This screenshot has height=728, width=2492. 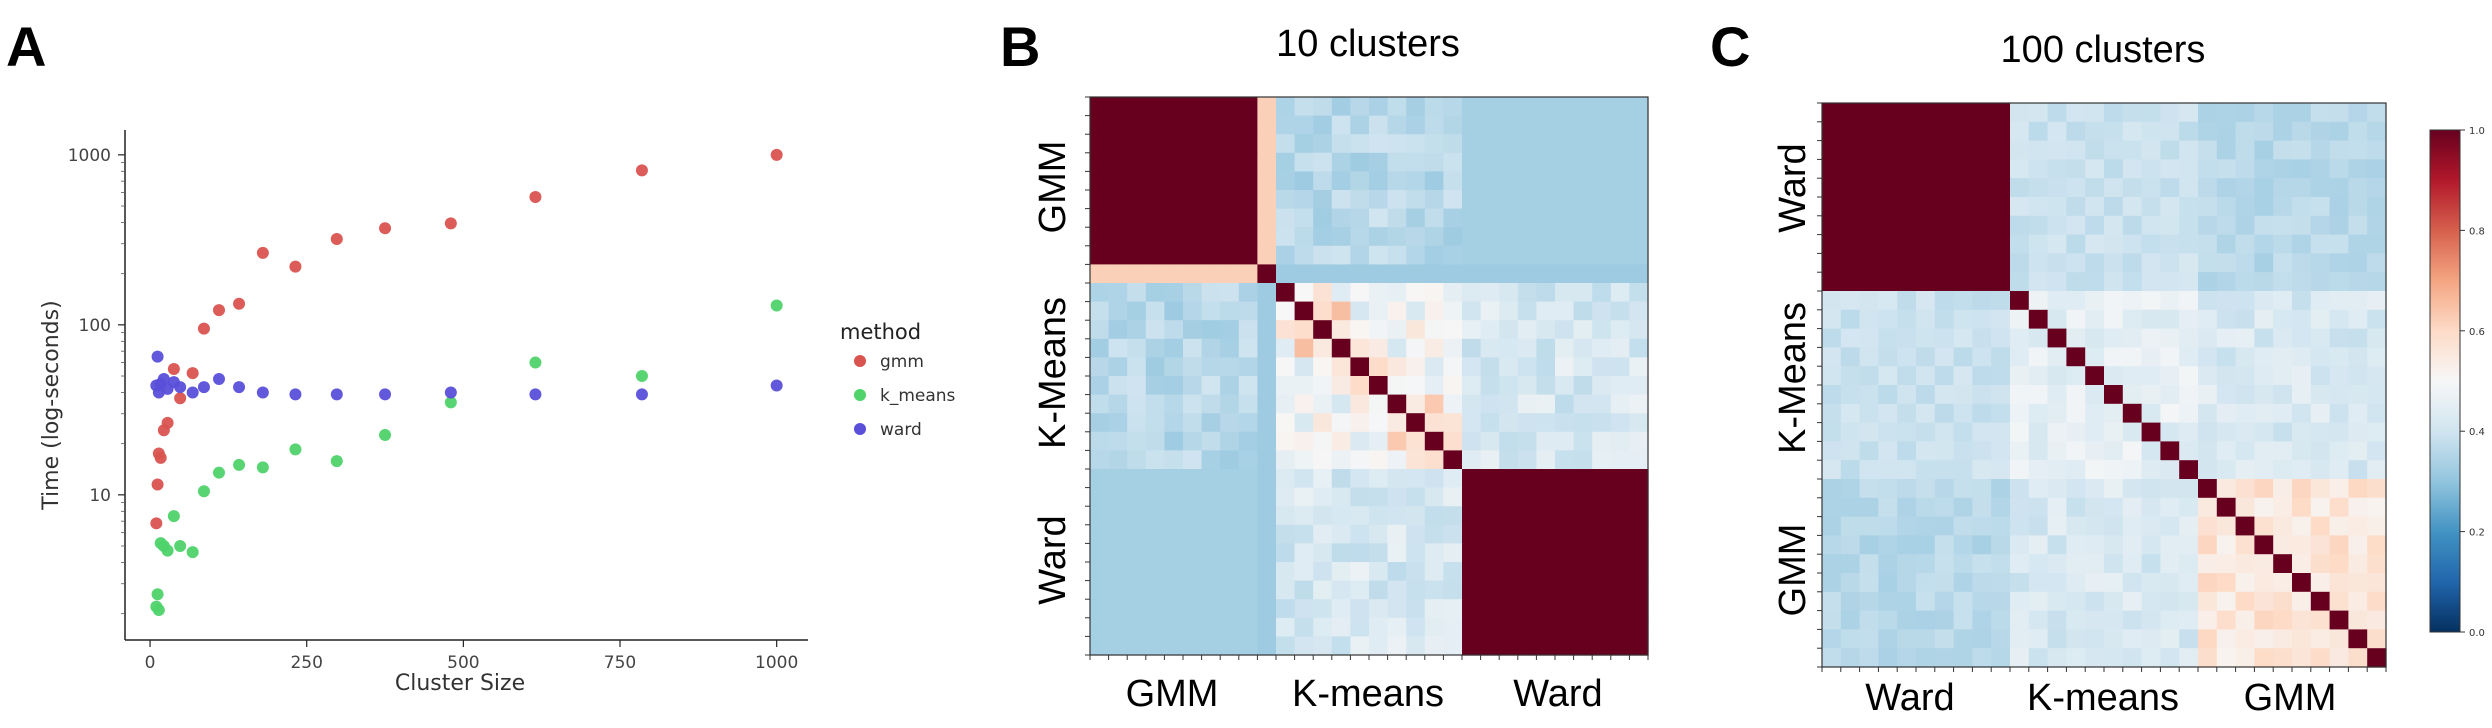 What do you see at coordinates (2477, 533) in the screenshot?
I see `colorbar-tick-label: 0.2` at bounding box center [2477, 533].